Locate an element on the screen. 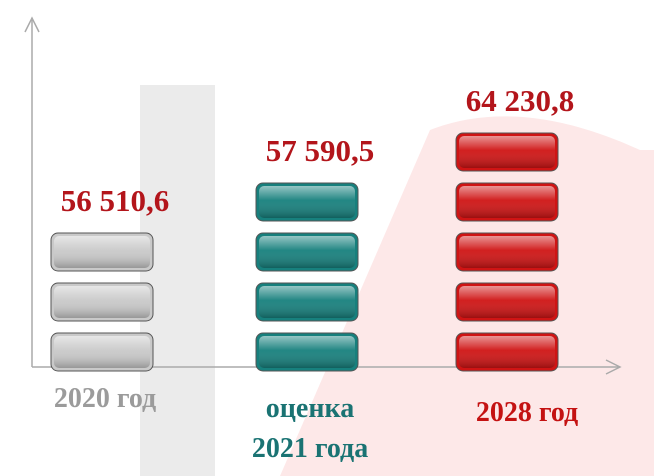  x-axis-arrow is located at coordinates (613, 367).